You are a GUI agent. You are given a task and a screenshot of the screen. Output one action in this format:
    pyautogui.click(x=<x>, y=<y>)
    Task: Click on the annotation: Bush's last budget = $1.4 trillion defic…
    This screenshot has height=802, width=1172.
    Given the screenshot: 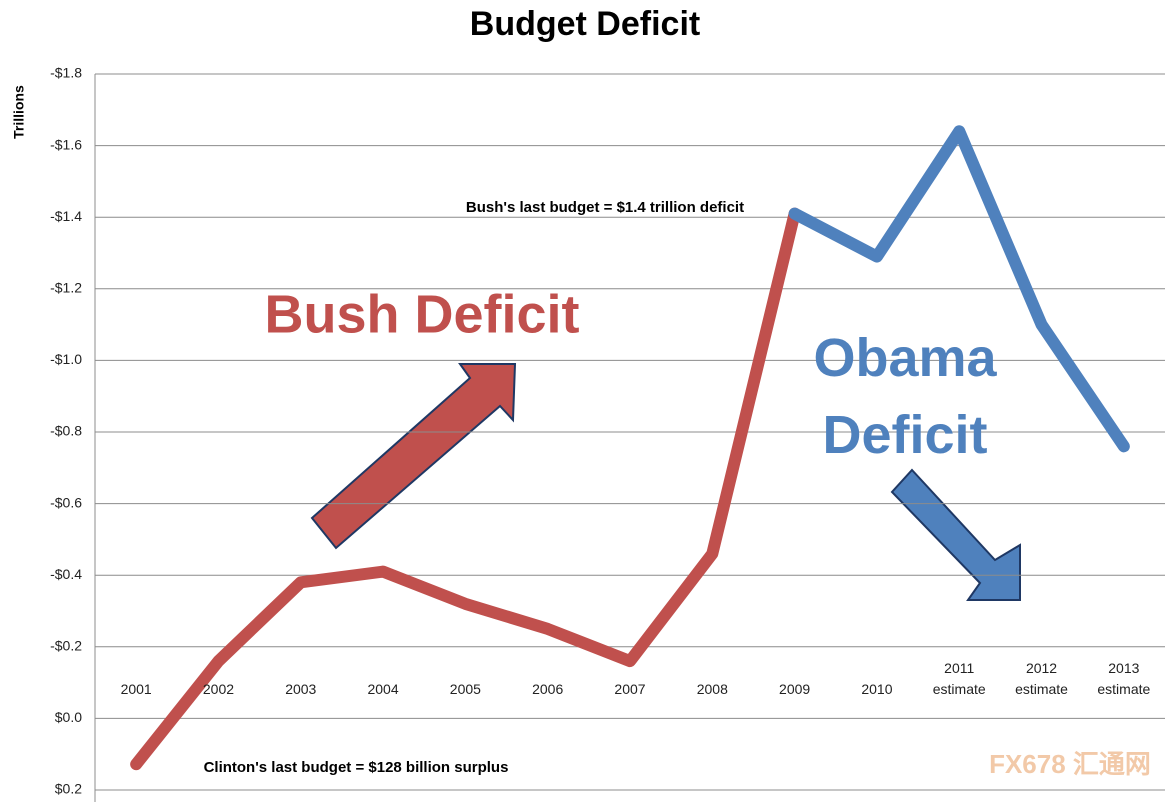 What is the action you would take?
    pyautogui.click(x=605, y=207)
    